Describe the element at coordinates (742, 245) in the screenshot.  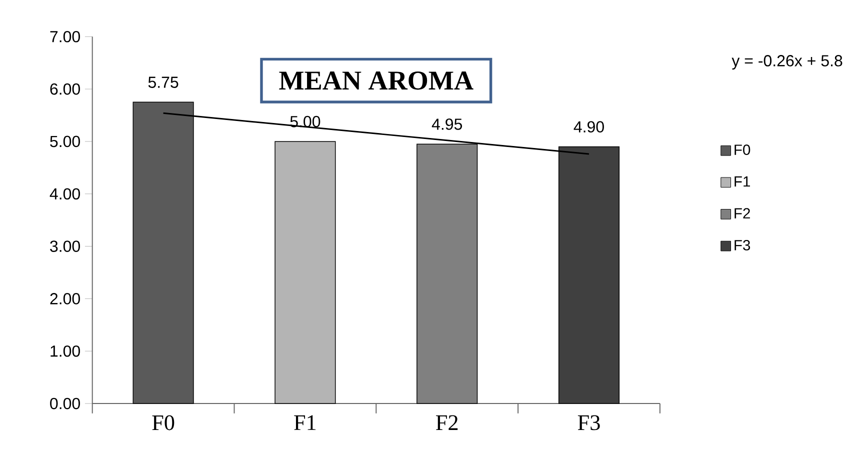
I see `legend-label: F3` at that location.